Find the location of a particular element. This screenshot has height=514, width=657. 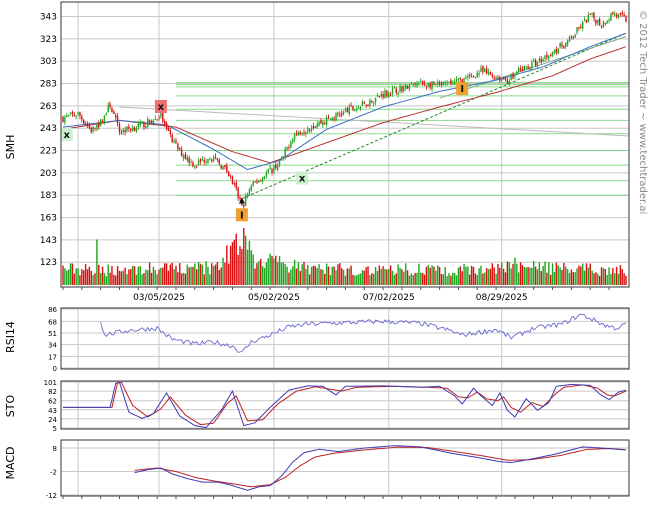

rsi-panel-frame is located at coordinates (345, 338).